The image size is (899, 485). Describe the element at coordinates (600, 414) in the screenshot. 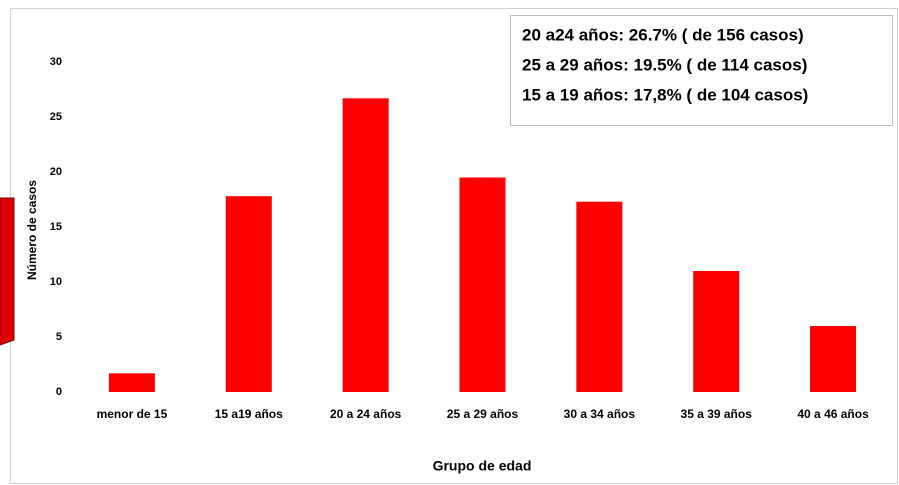

I see `x-tick-label: 30 a 34 años` at that location.